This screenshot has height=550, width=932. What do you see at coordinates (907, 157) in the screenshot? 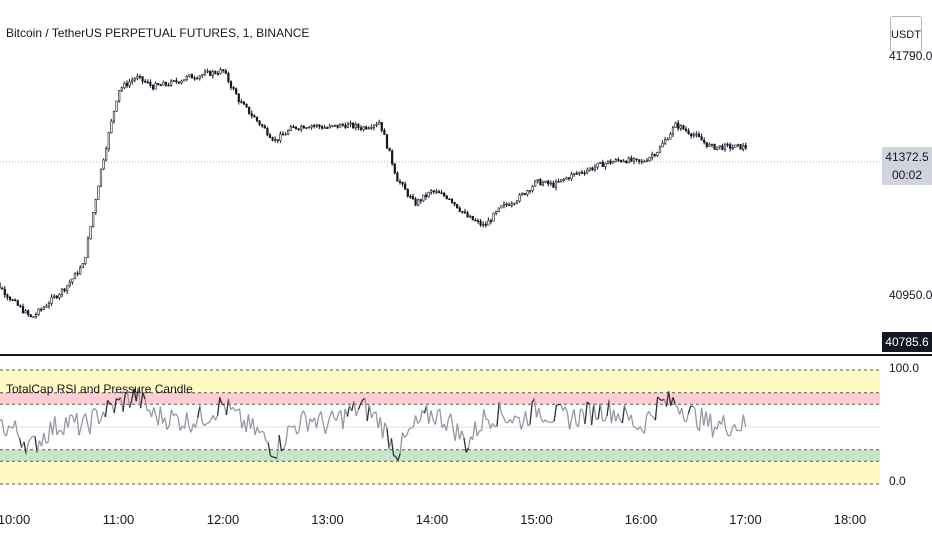
I see `last-price: 41372.5` at bounding box center [907, 157].